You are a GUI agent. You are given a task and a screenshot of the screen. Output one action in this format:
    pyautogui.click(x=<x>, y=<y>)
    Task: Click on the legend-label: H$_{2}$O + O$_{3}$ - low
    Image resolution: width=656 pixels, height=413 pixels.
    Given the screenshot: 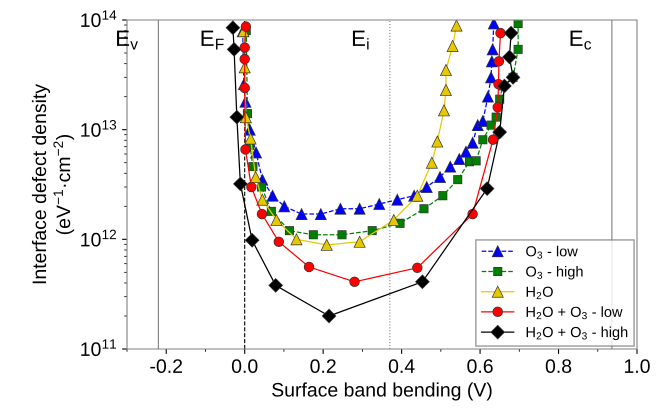 What is the action you would take?
    pyautogui.click(x=574, y=313)
    